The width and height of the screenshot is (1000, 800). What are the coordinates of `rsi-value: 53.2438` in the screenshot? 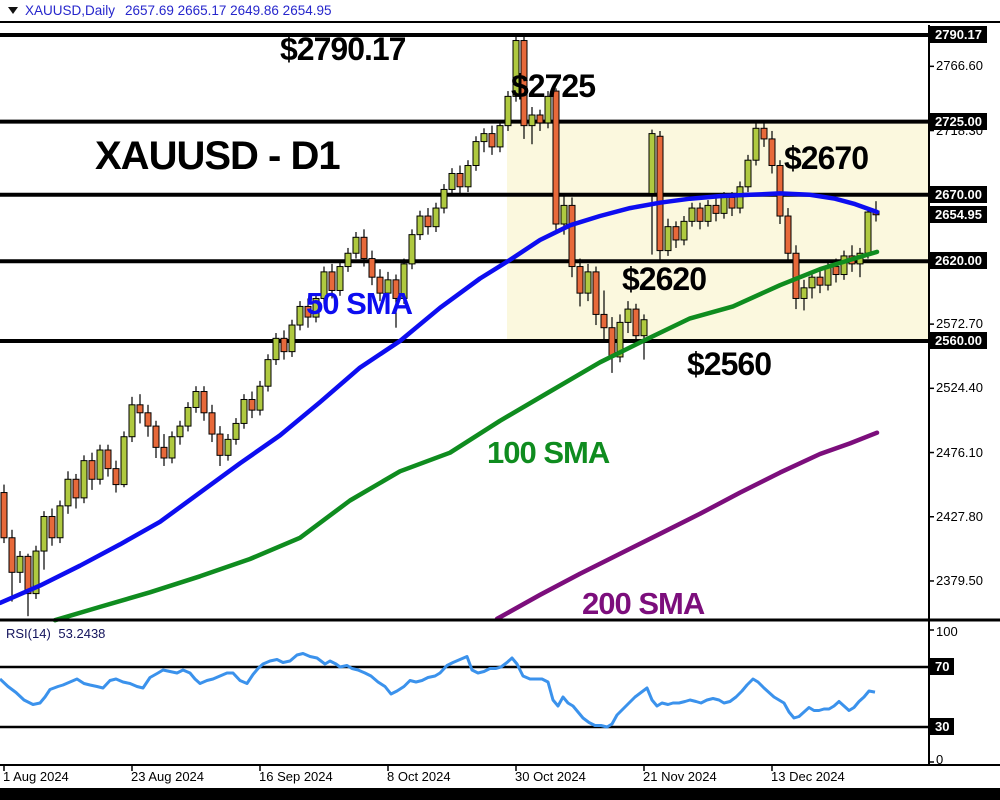 It's located at (82, 633).